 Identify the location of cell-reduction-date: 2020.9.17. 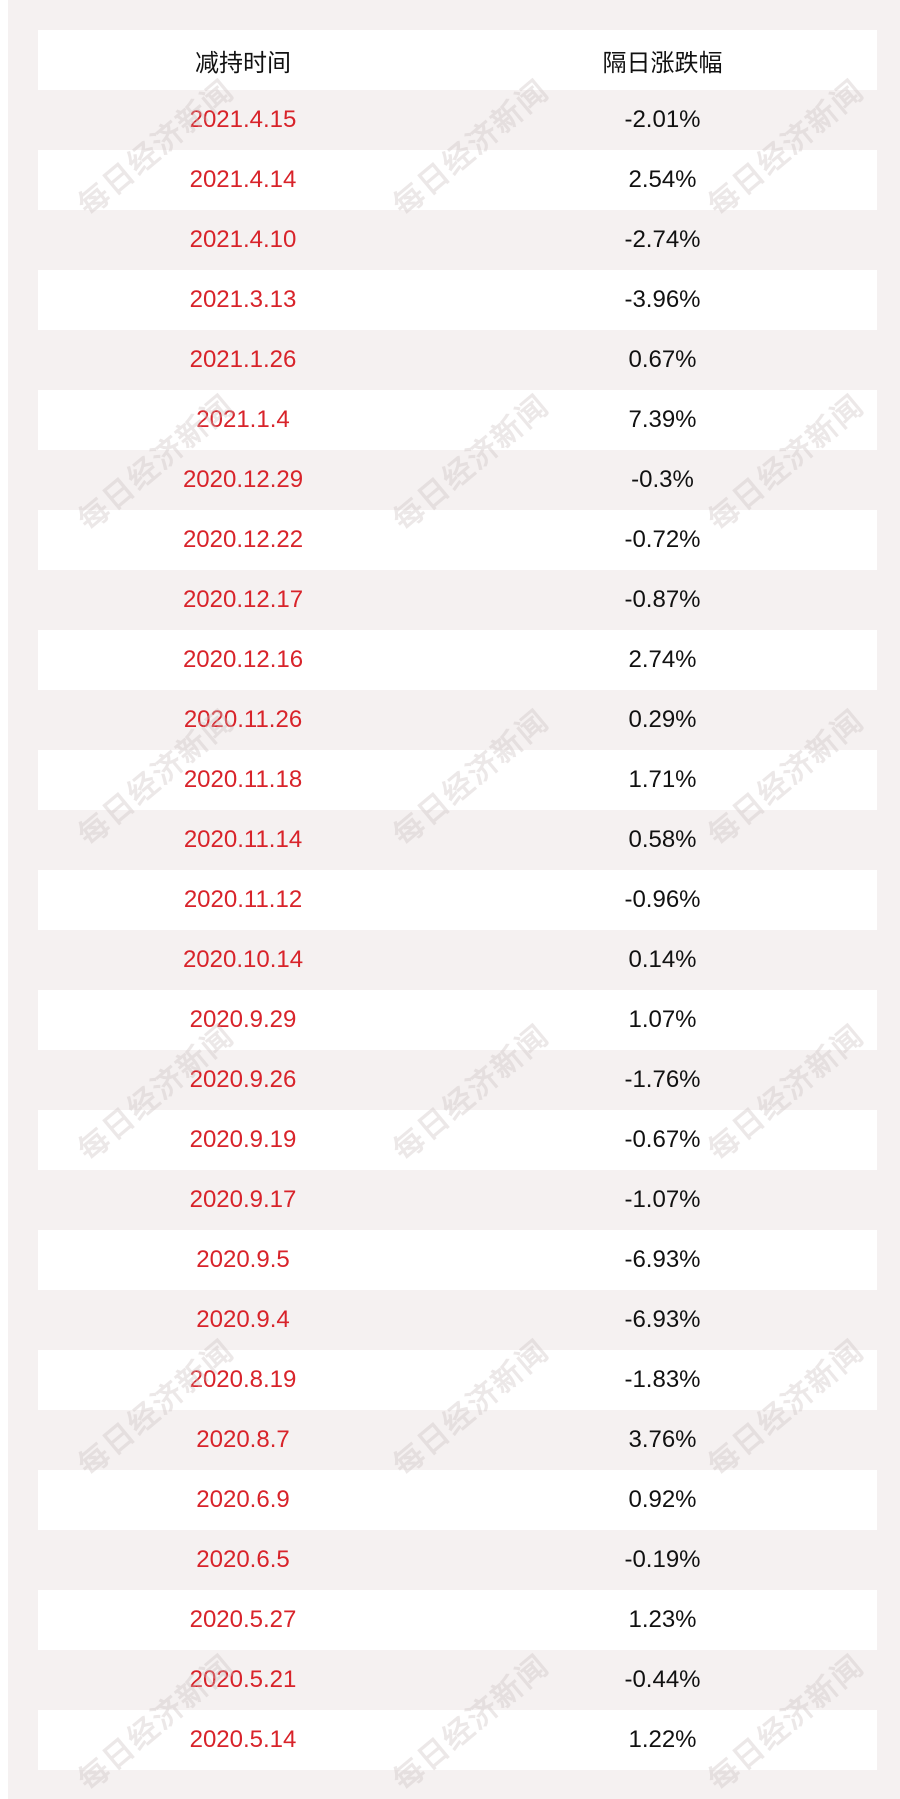
(243, 1199).